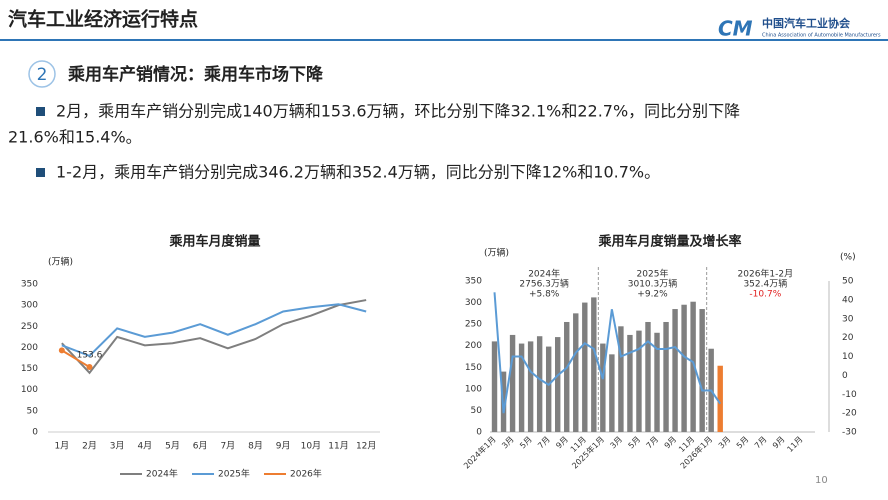 This screenshot has width=888, height=500. I want to click on chart-title: 乘用车月度销量及增长率, so click(669, 242).